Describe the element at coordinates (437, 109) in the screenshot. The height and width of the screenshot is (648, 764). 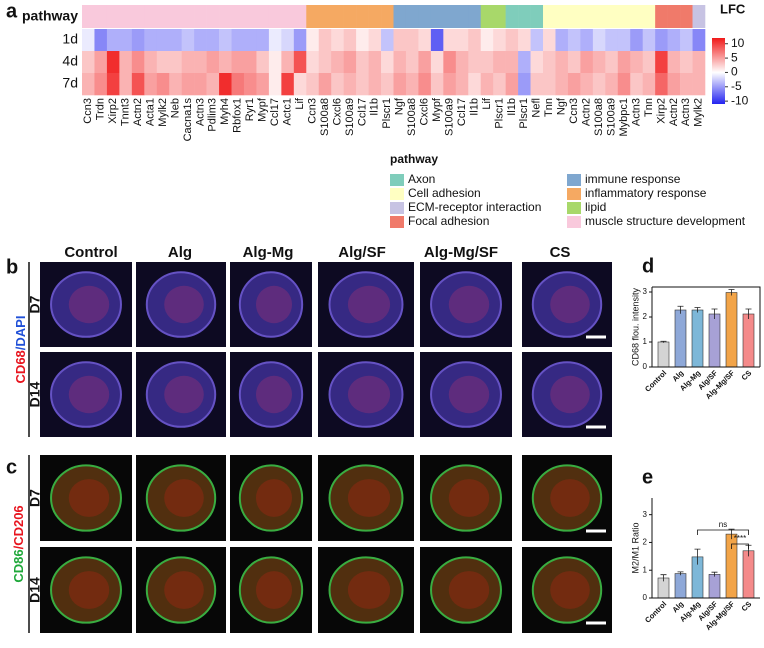
I see `column-label: Mypf` at that location.